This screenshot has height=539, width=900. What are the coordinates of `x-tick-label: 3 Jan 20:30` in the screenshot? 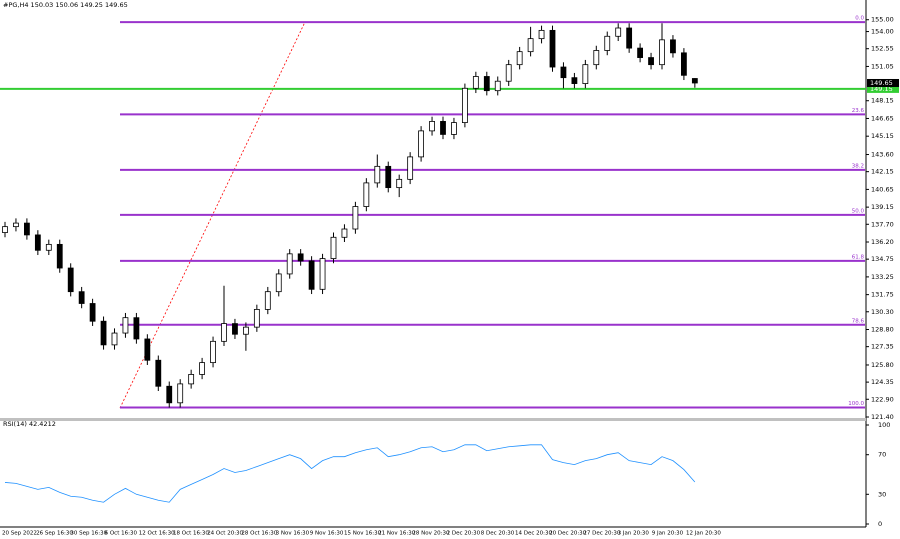 It's located at (634, 534).